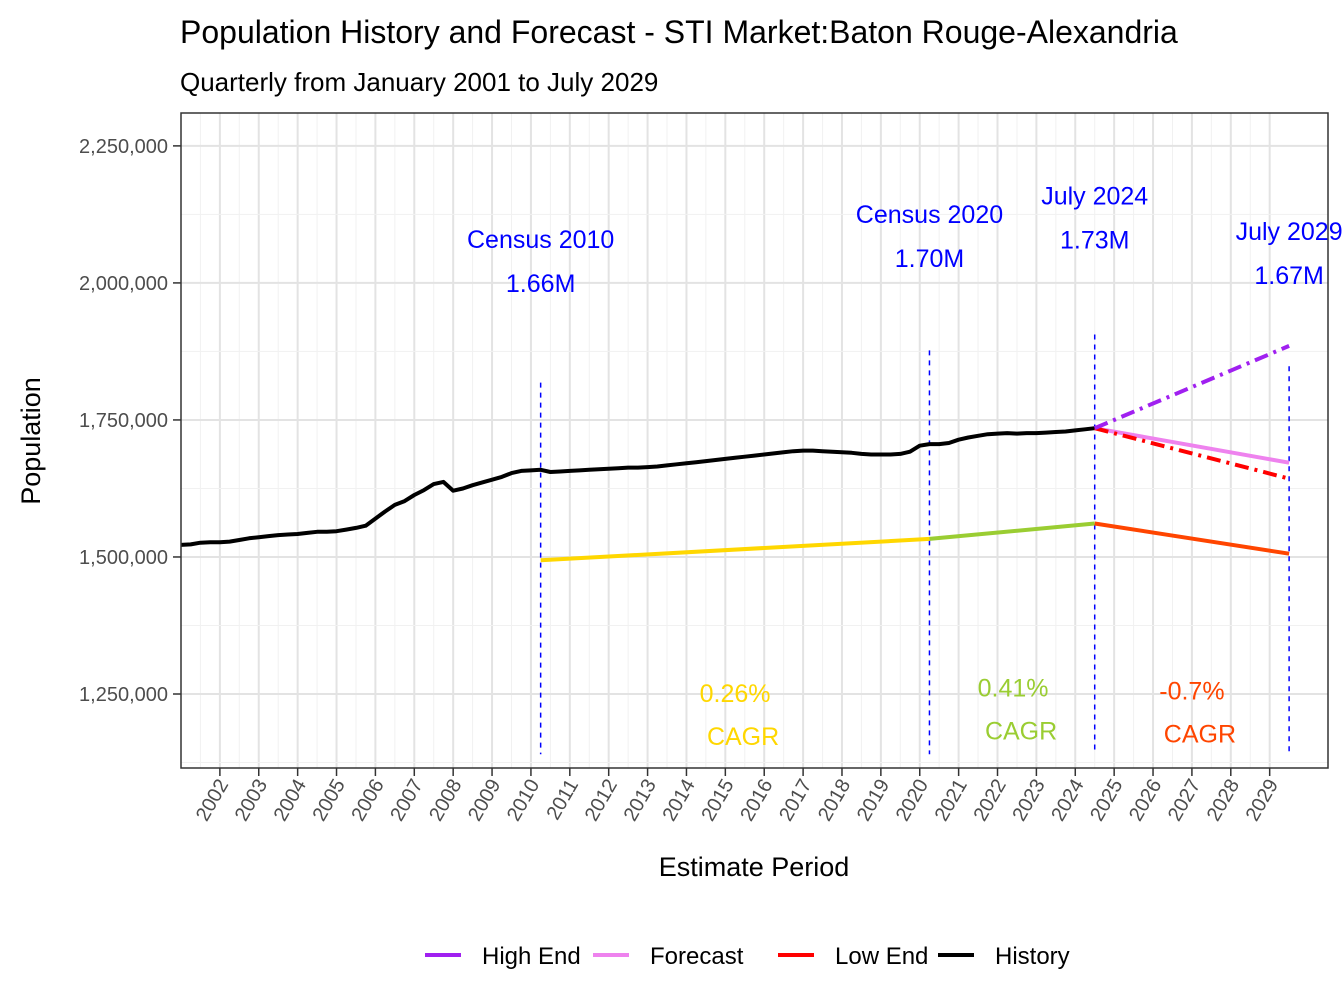  What do you see at coordinates (1094, 241) in the screenshot?
I see `census-annotation-value: 1.73M` at bounding box center [1094, 241].